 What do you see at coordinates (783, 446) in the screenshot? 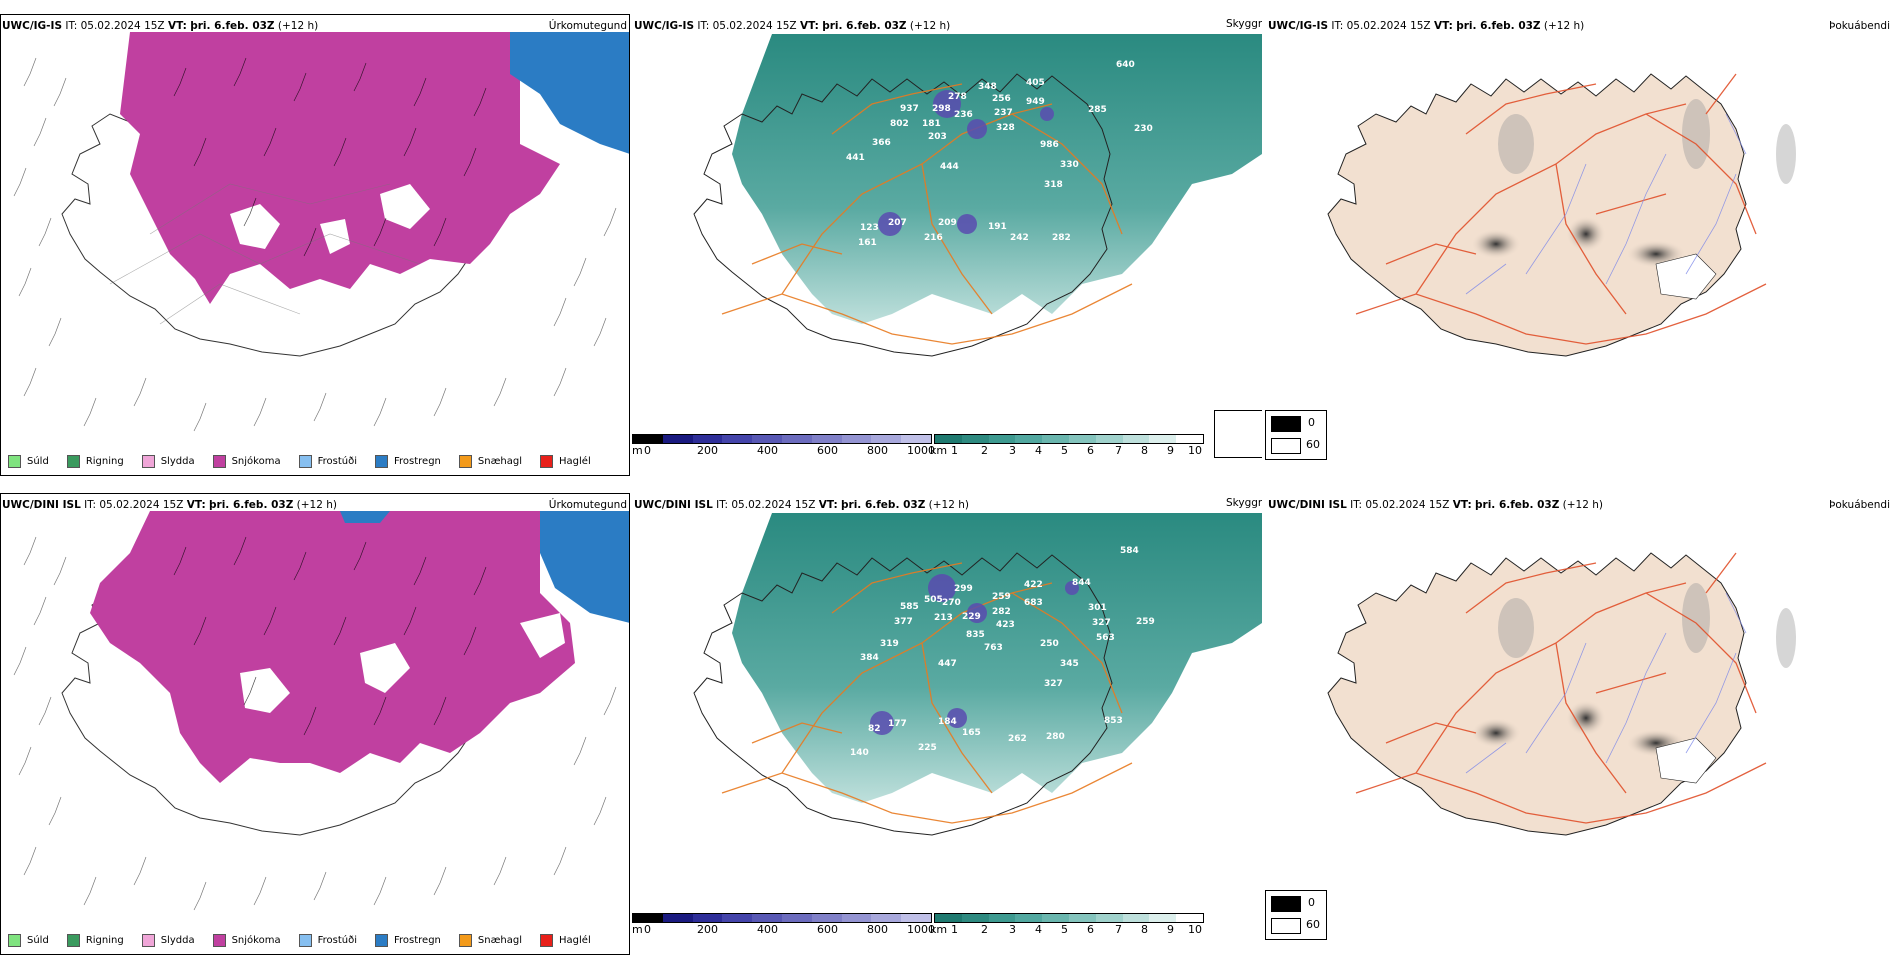
I see `height-colorbar: m 0 200 400 600 800 1000` at bounding box center [783, 446].